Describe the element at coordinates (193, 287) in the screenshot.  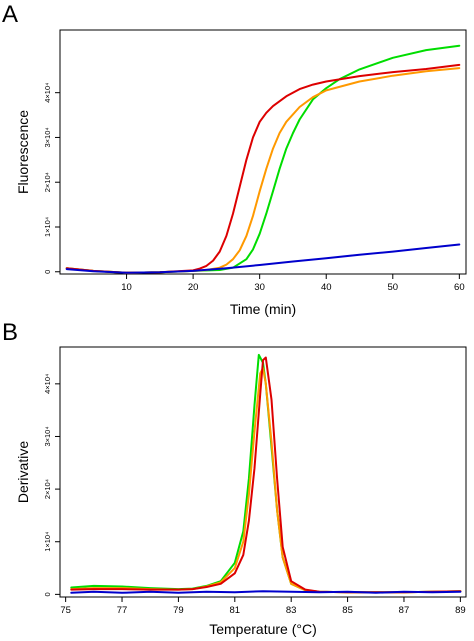
I see `panel-a-x-tick-label-1: 20` at that location.